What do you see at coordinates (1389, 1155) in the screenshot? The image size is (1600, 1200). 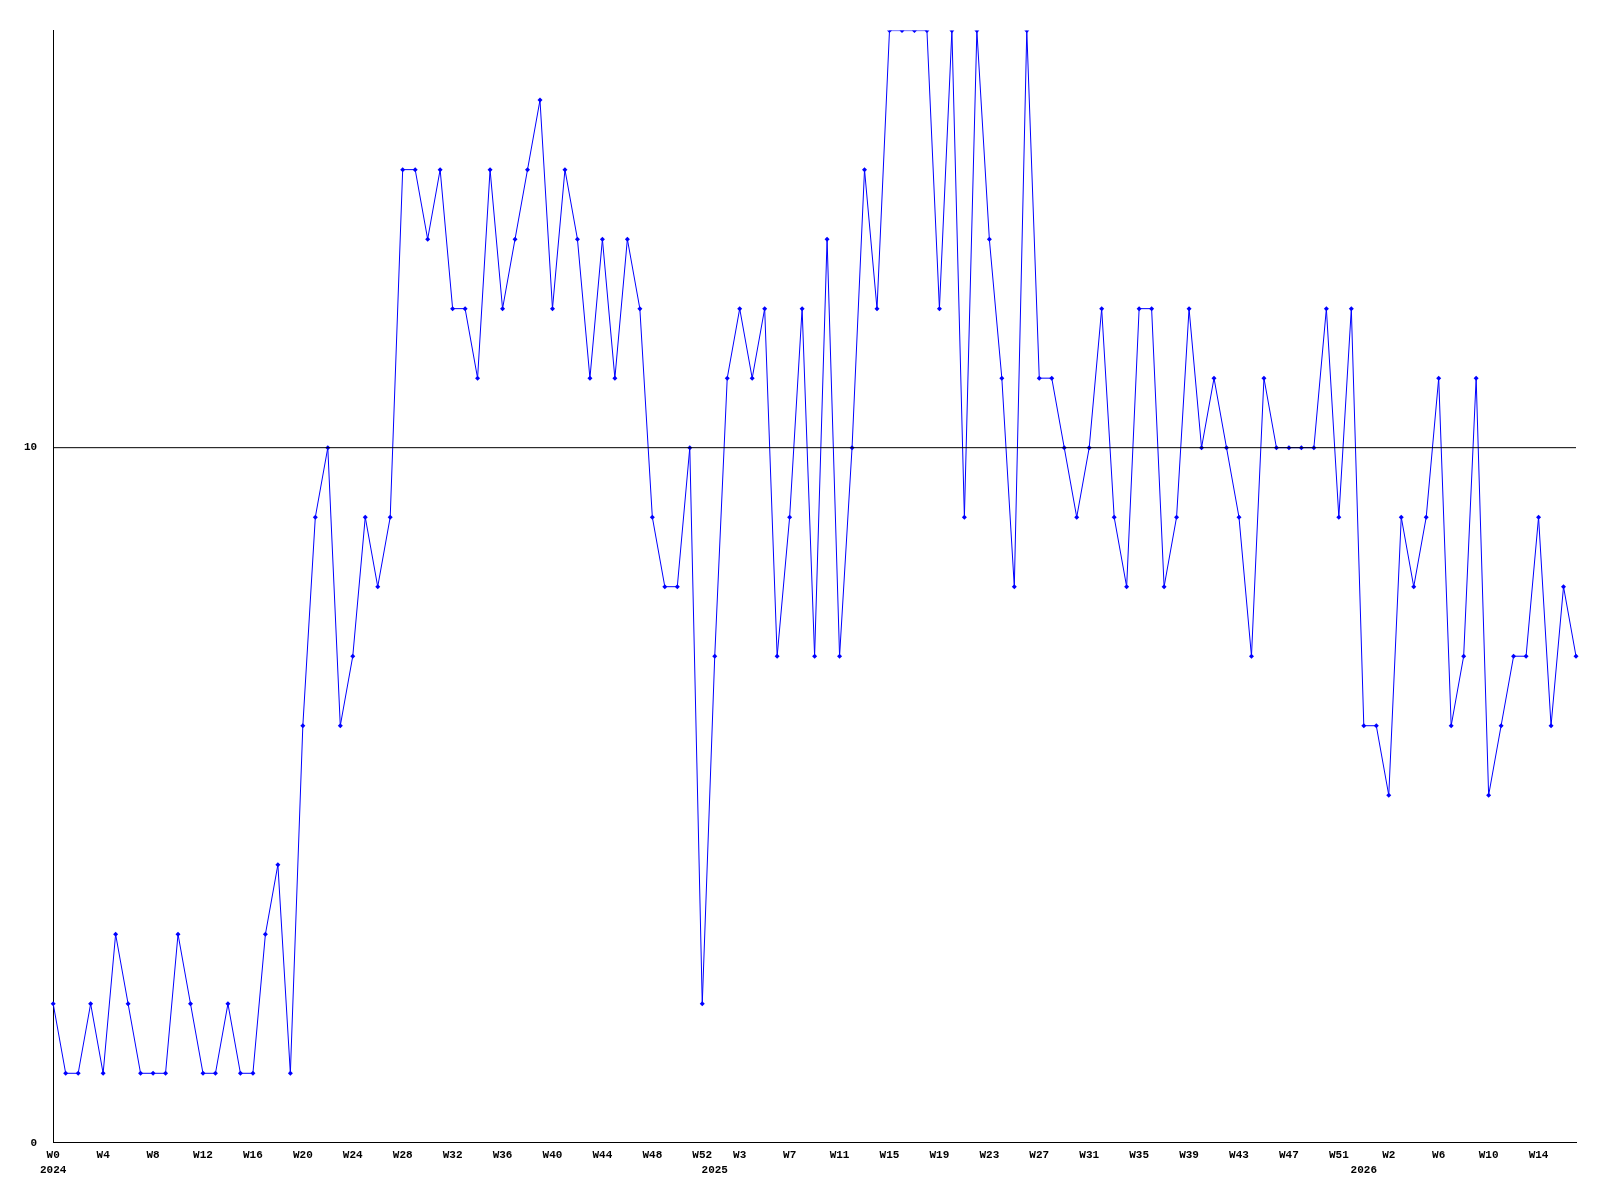 I see `x-tick-label: W2` at bounding box center [1389, 1155].